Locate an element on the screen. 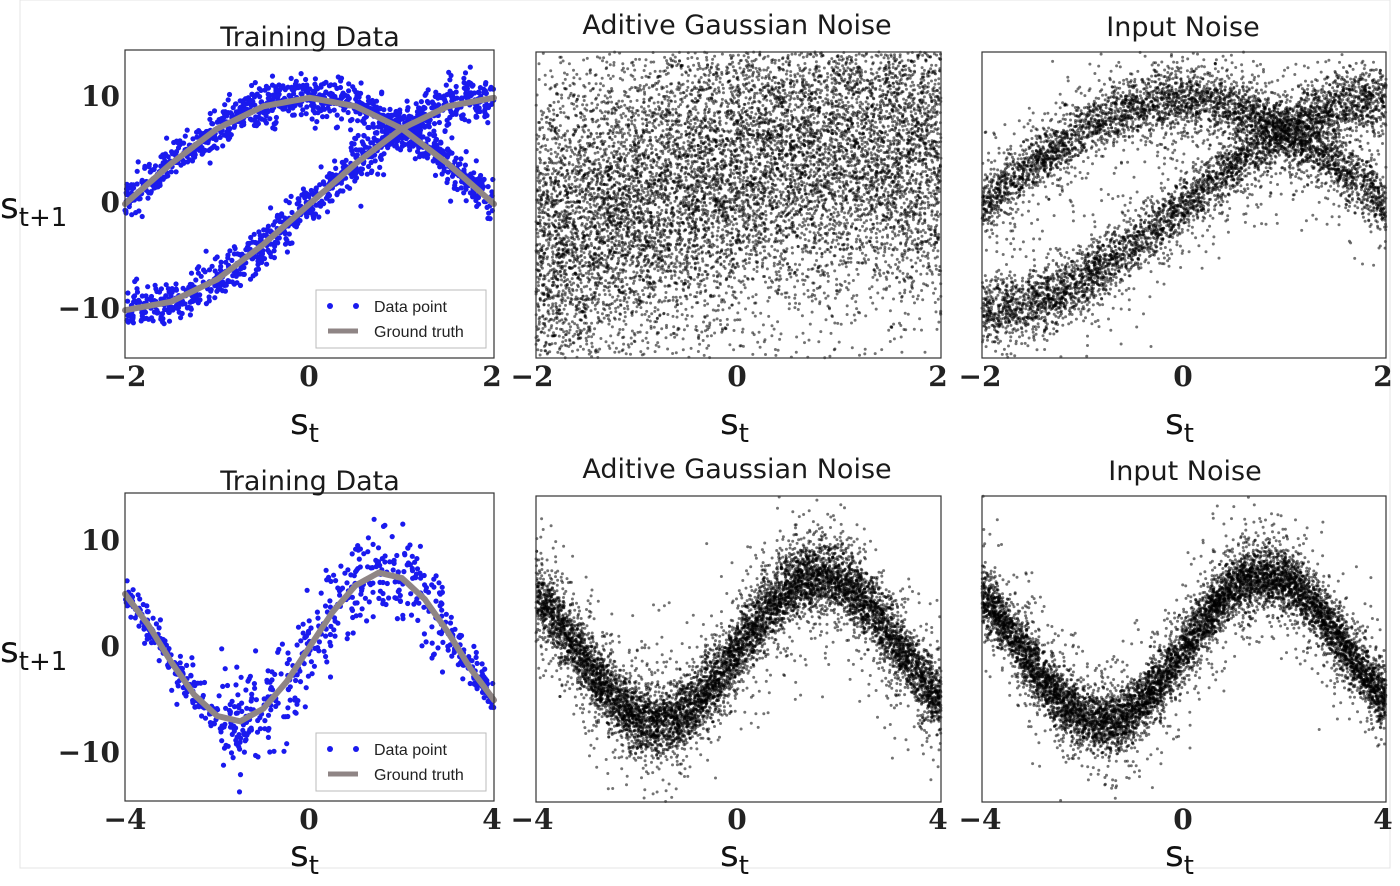 The image size is (1400, 886). ground-truth-line is located at coordinates (309, 204).